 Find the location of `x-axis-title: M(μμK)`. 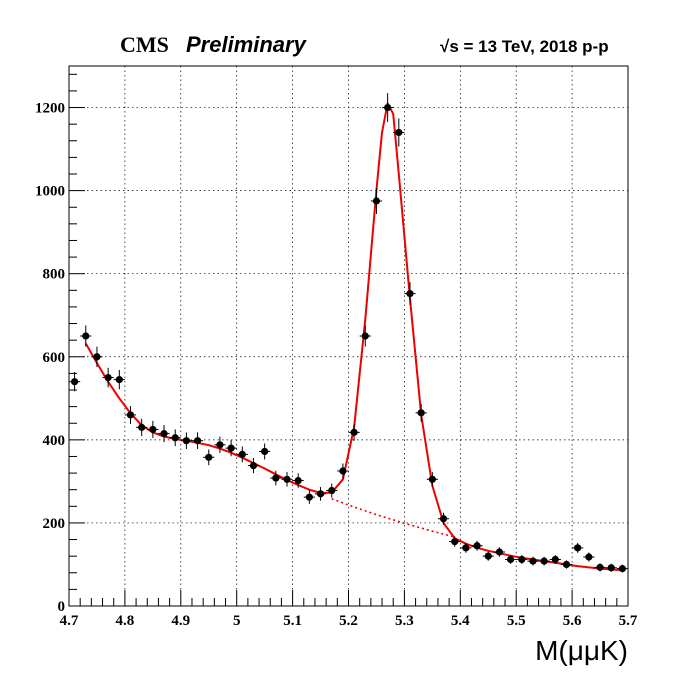

x-axis-title: M(μμK) is located at coordinates (581, 650).